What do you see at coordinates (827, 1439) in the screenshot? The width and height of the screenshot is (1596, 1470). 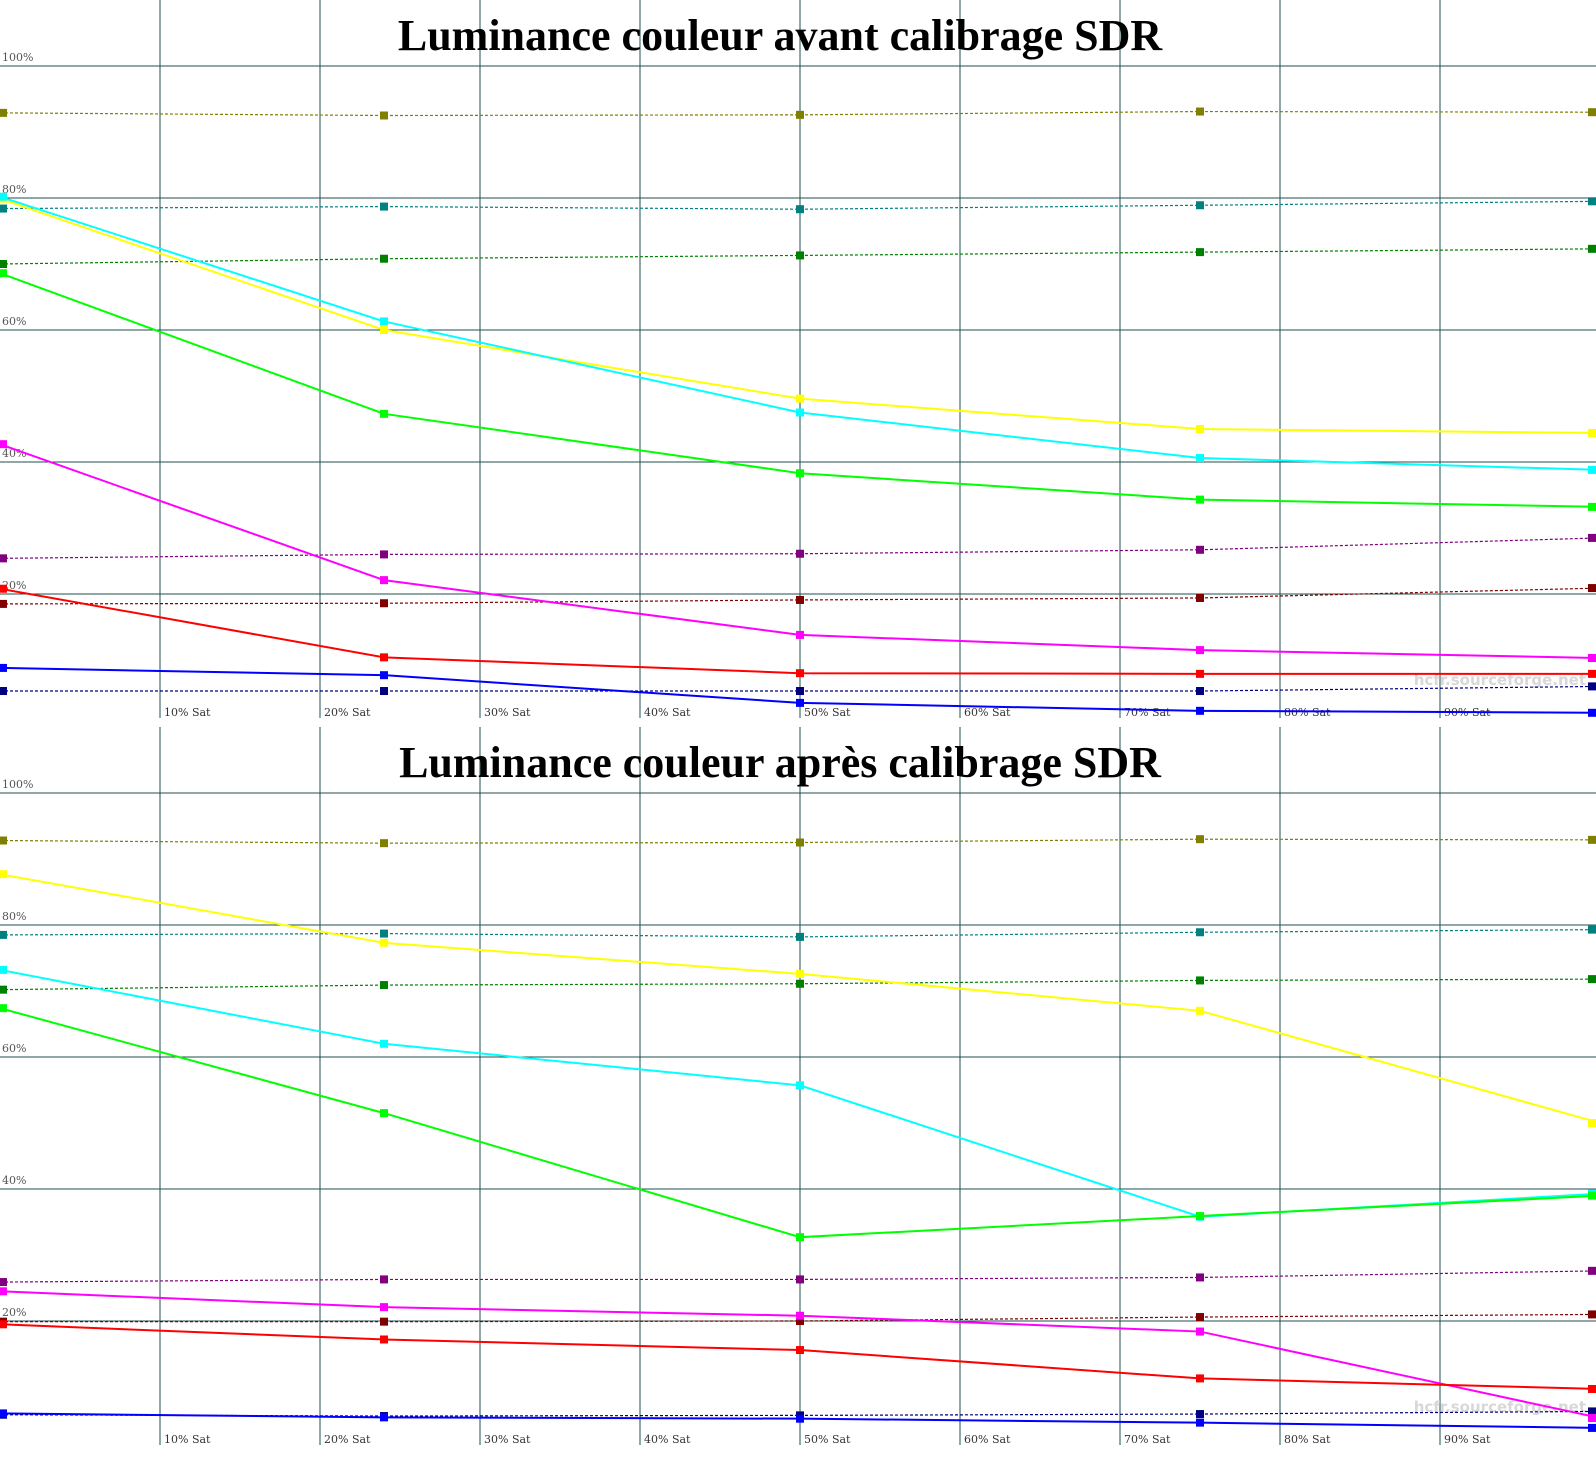 I see `x-tick-label: 50% Sat` at bounding box center [827, 1439].